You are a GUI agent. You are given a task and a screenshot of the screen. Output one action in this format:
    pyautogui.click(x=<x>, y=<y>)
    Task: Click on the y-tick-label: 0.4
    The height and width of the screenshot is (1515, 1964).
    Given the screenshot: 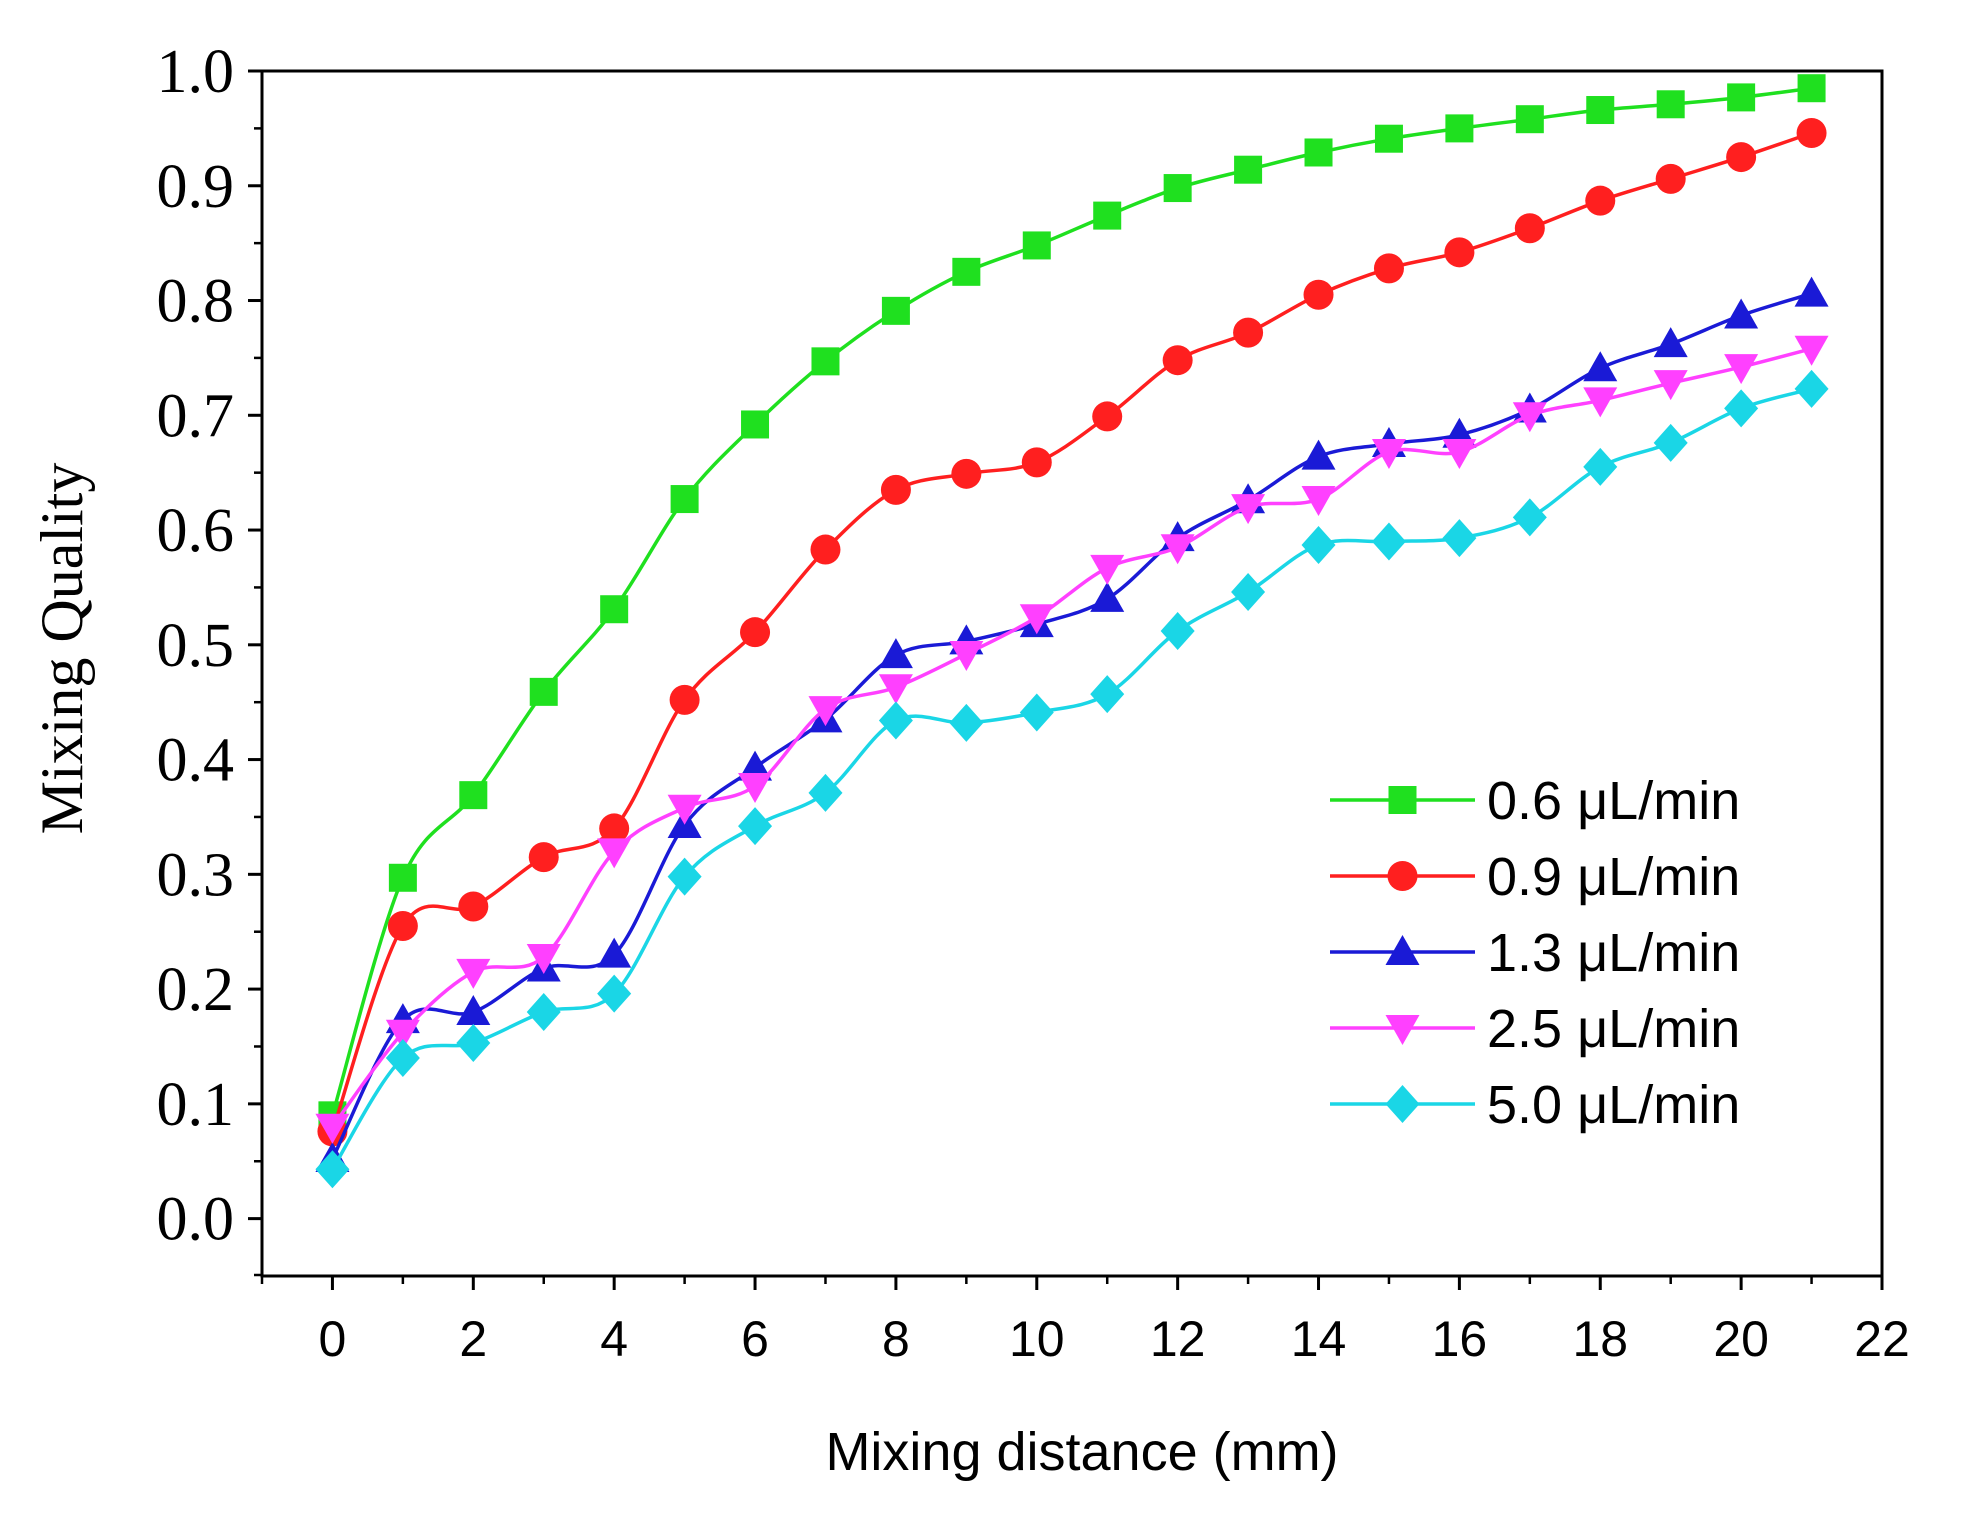 What is the action you would take?
    pyautogui.click(x=196, y=761)
    